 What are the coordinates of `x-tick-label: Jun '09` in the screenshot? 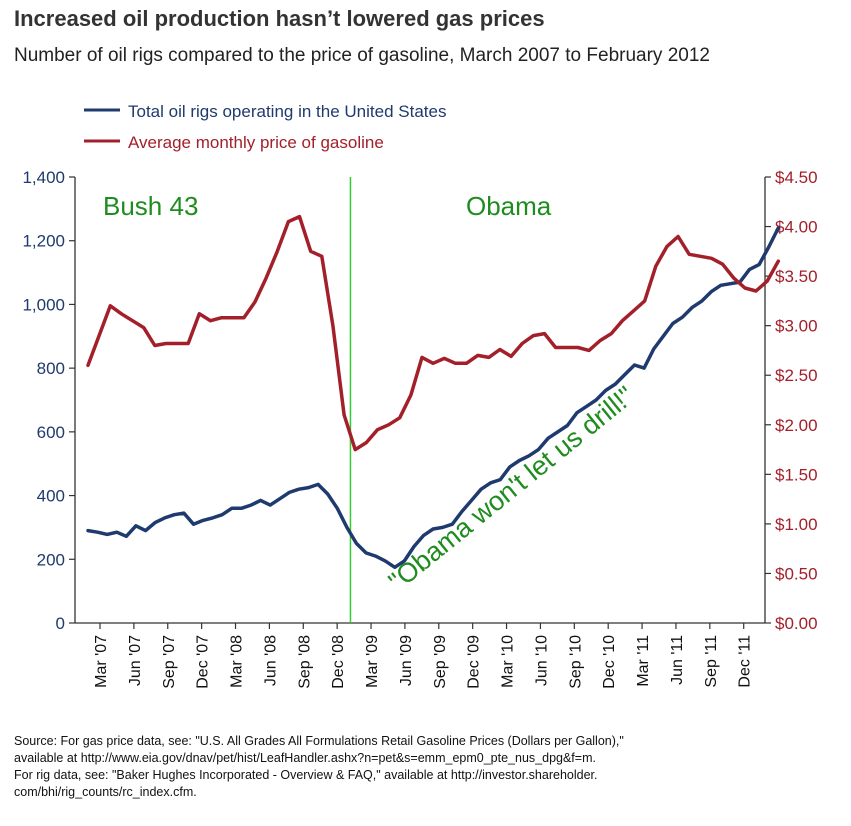 It's located at (406, 660).